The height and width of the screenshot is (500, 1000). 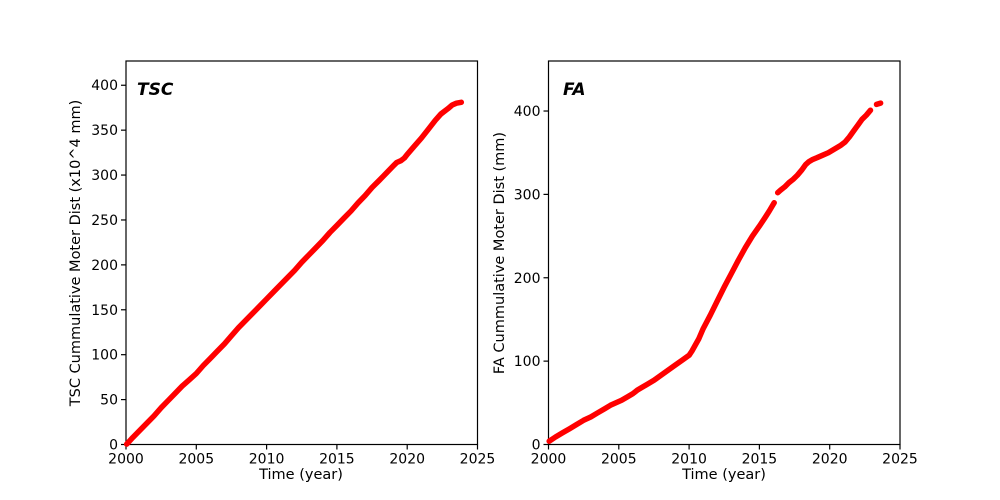 I want to click on tsc-x-ticks: 2000 2005 2010 2015 2020 2025, so click(x=302, y=456).